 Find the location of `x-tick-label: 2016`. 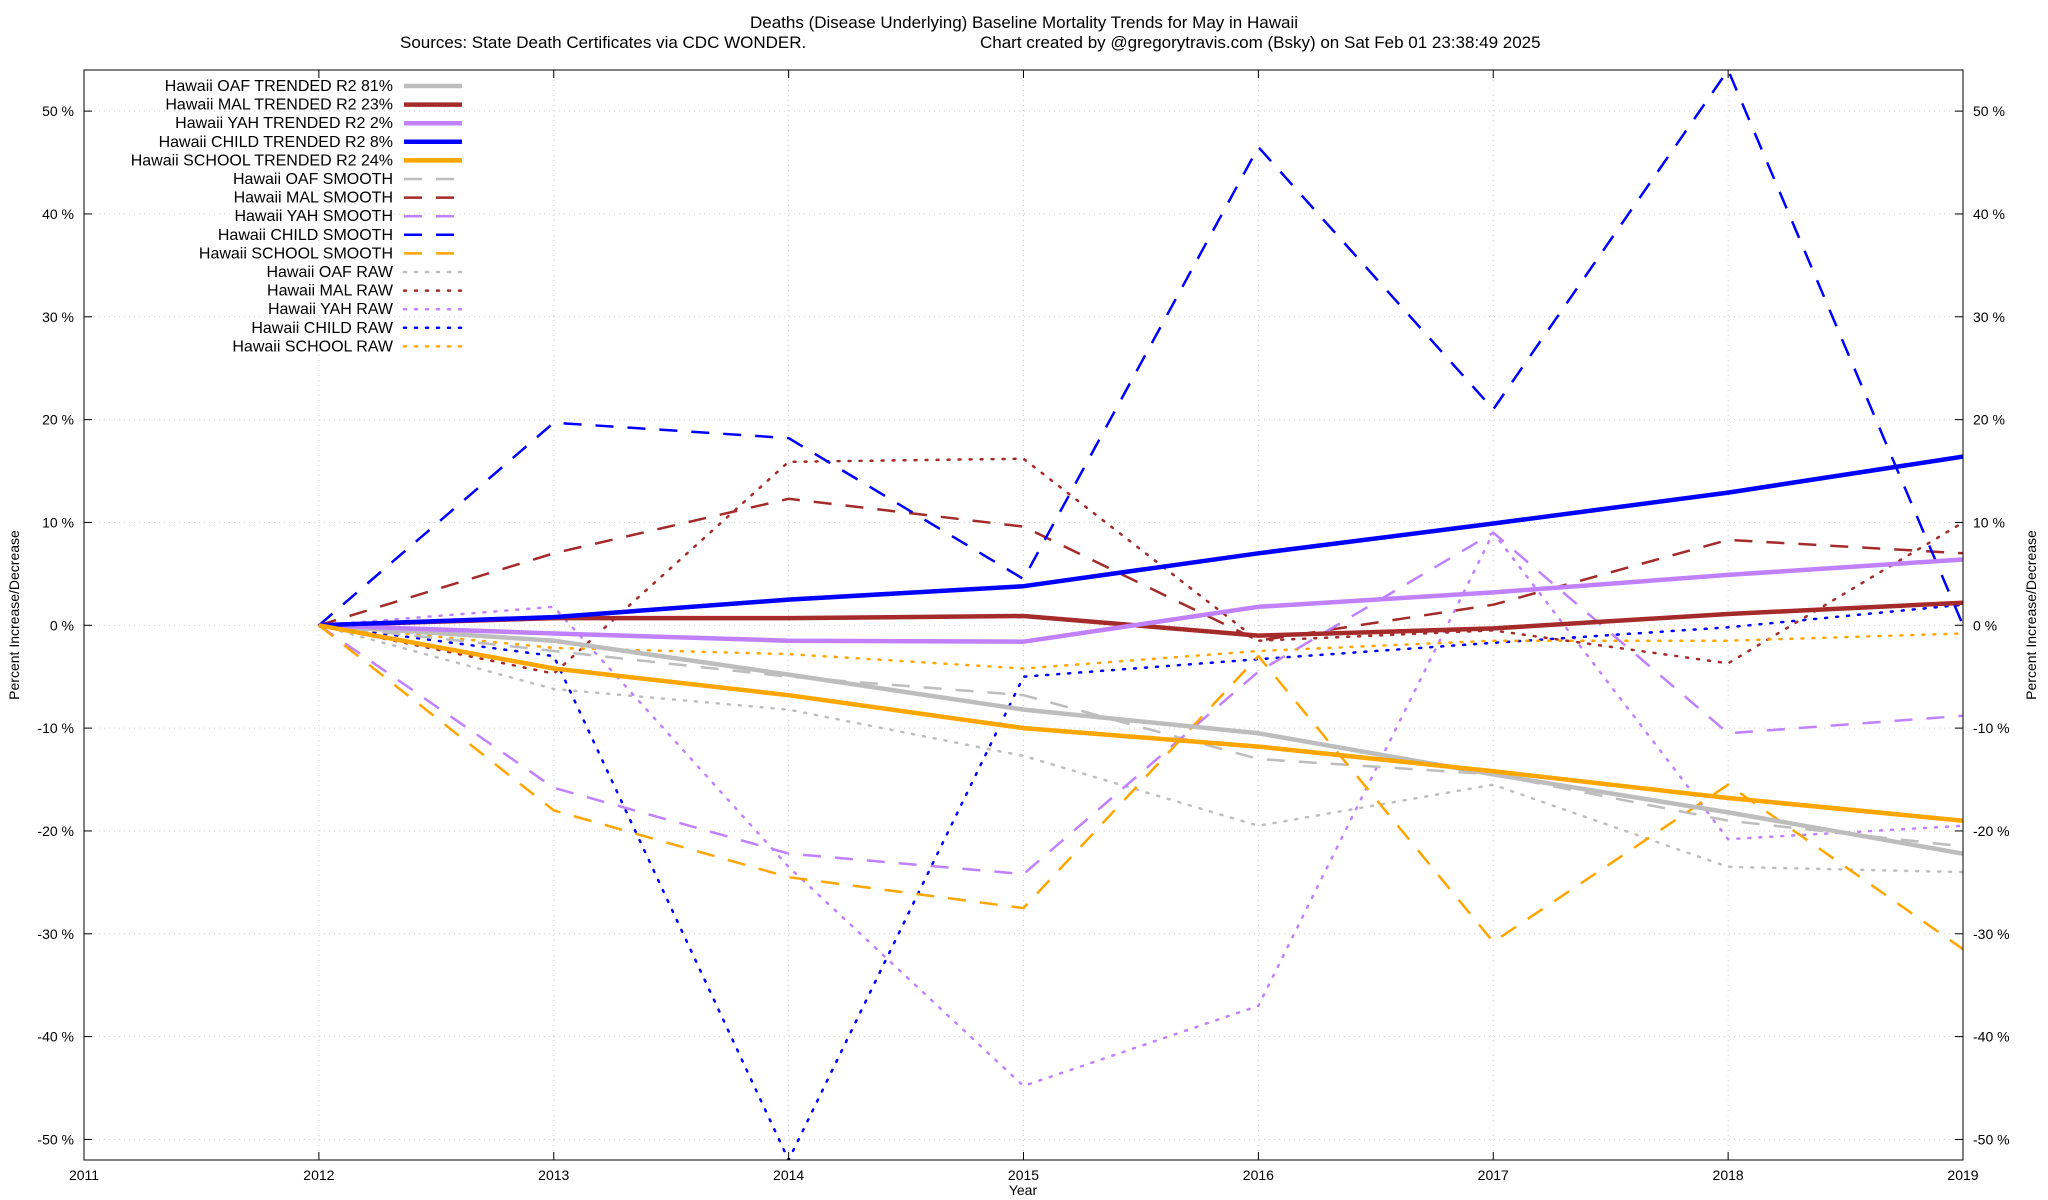

x-tick-label: 2016 is located at coordinates (1258, 1175).